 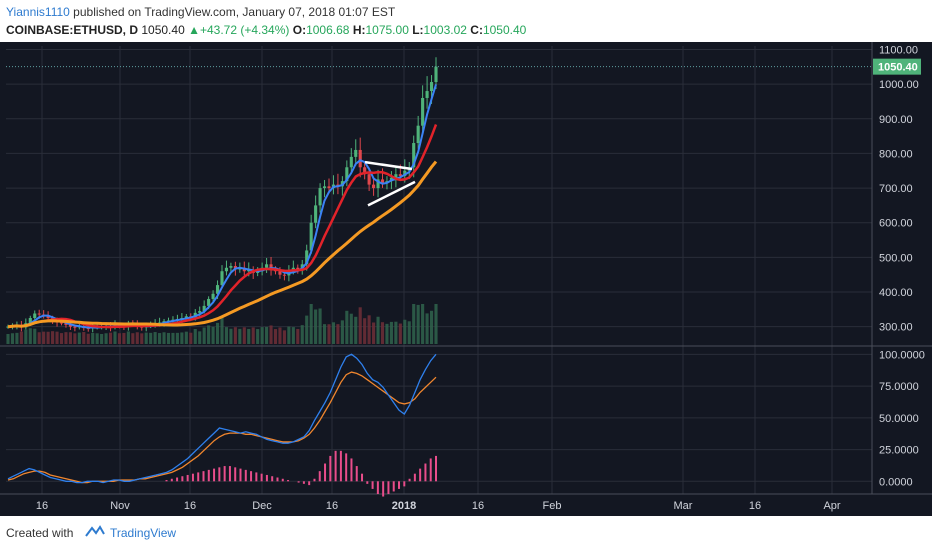 I want to click on last-price: 1050.40, so click(x=163, y=30).